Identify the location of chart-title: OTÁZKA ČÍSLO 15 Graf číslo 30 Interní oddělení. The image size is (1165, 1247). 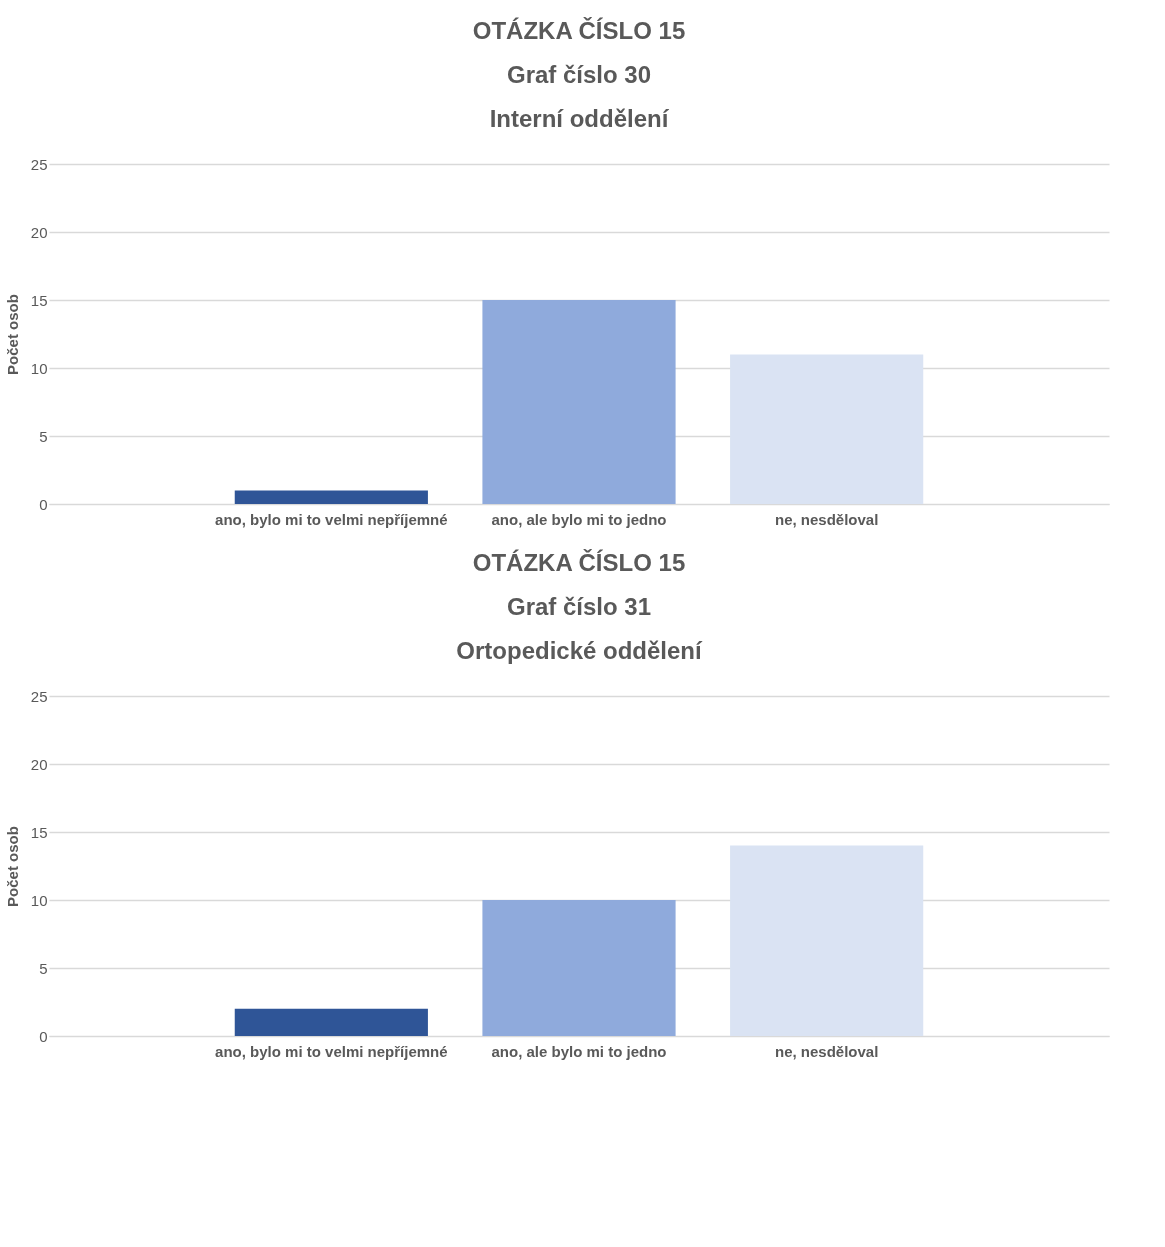
(579, 74).